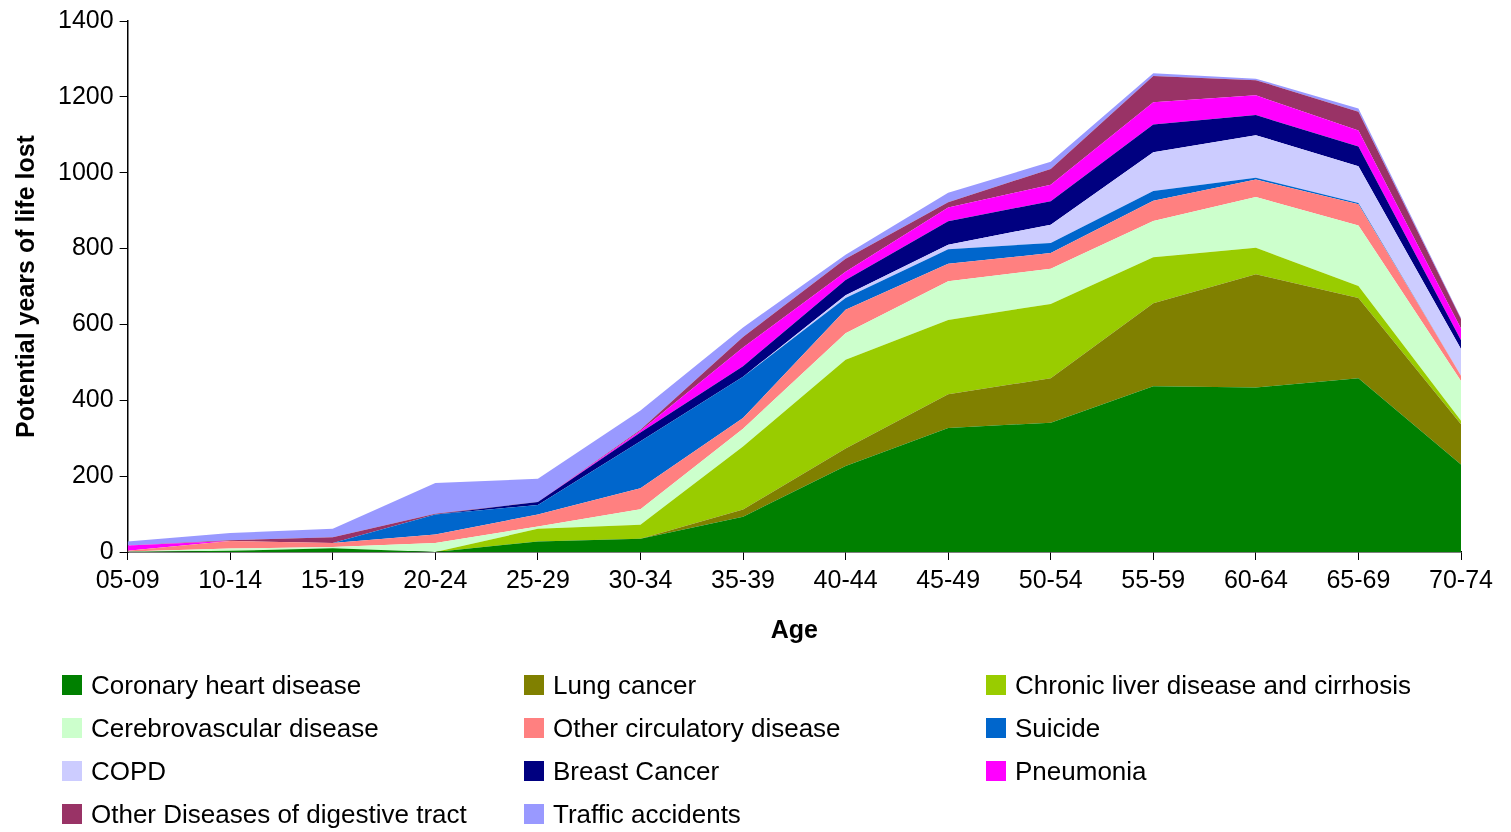 This screenshot has width=1511, height=832. I want to click on y-tick-label: 1400, so click(85, 18).